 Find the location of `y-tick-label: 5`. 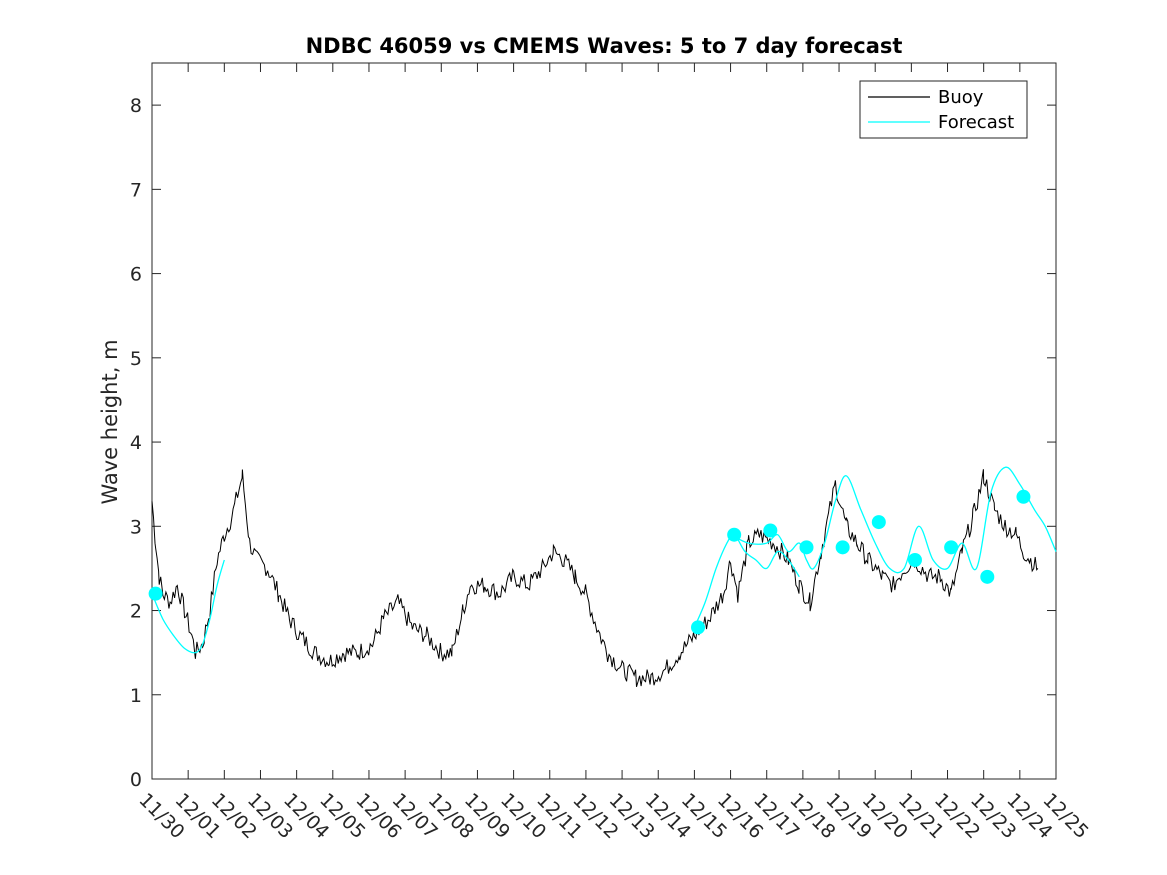

y-tick-label: 5 is located at coordinates (136, 359).